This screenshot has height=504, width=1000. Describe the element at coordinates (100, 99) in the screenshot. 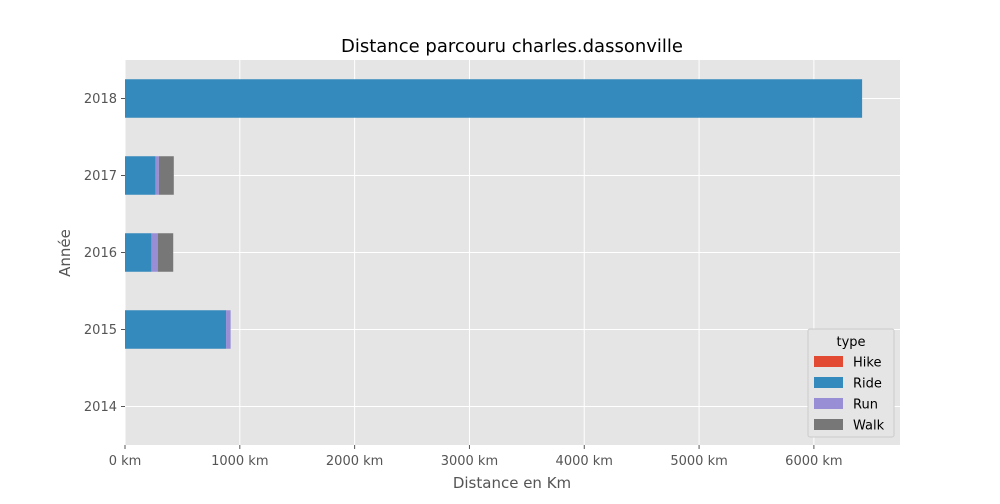

I see `y-tick-label: 2018` at that location.